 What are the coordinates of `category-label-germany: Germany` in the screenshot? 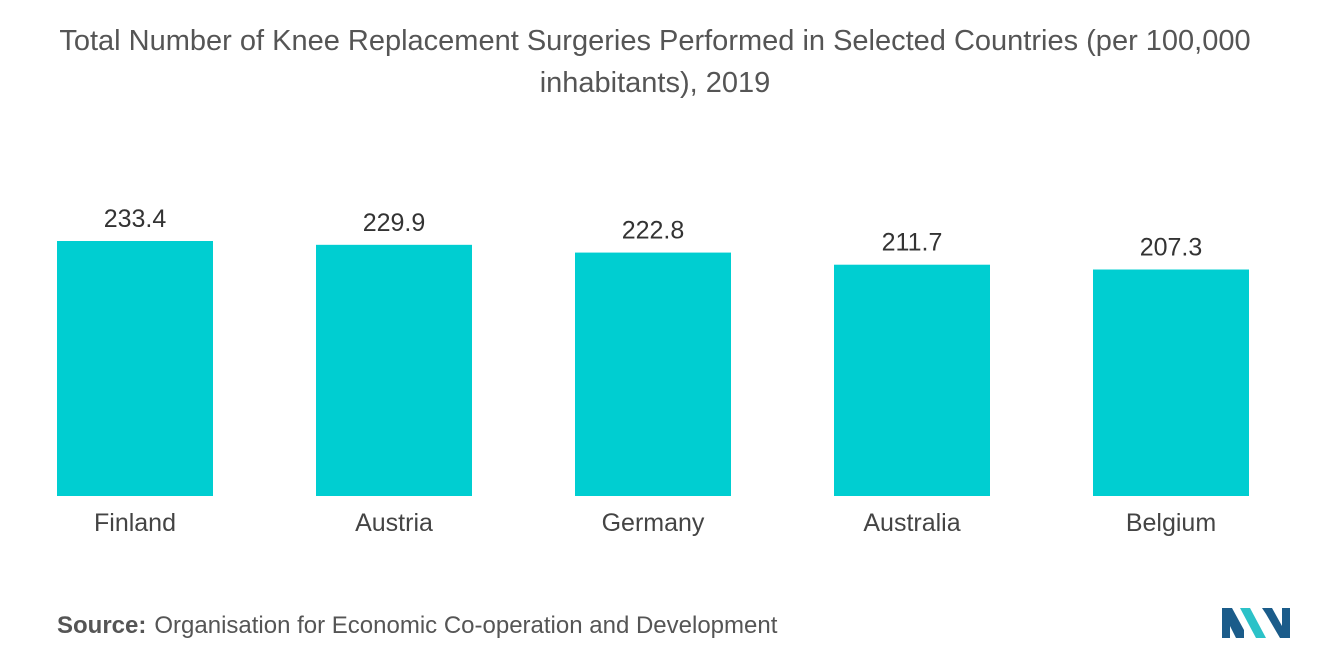 It's located at (653, 523).